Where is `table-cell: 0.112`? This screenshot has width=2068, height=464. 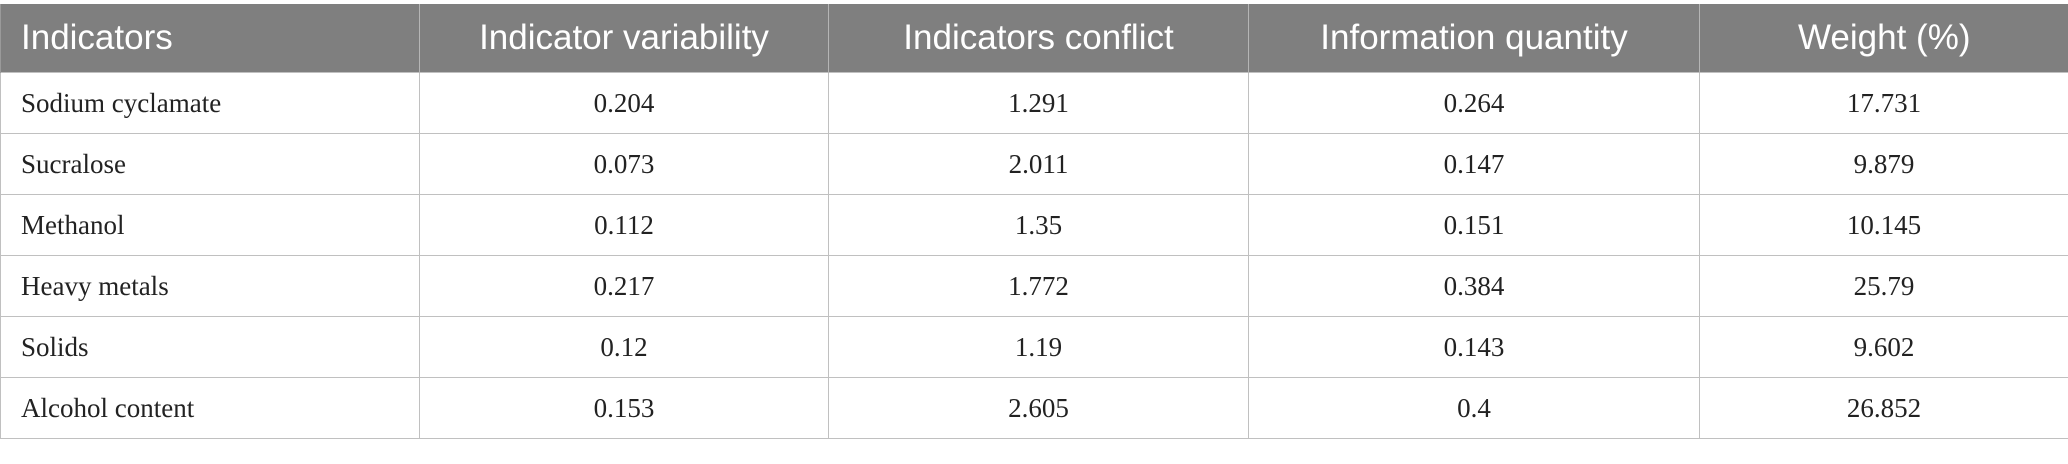
table-cell: 0.112 is located at coordinates (624, 225).